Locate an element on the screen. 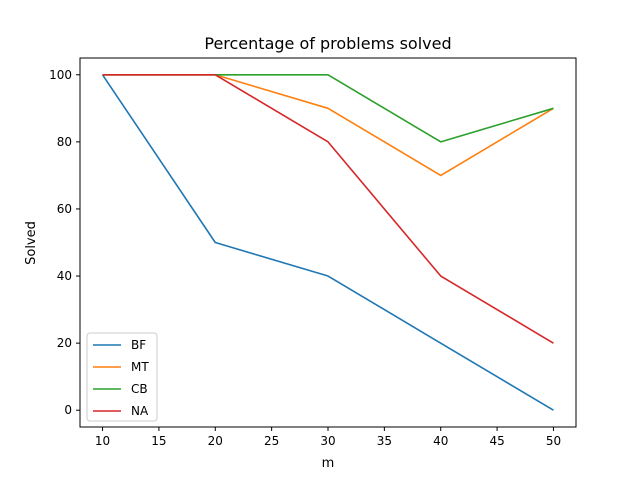 The height and width of the screenshot is (480, 640). legend-label-bf: BF is located at coordinates (138, 345).